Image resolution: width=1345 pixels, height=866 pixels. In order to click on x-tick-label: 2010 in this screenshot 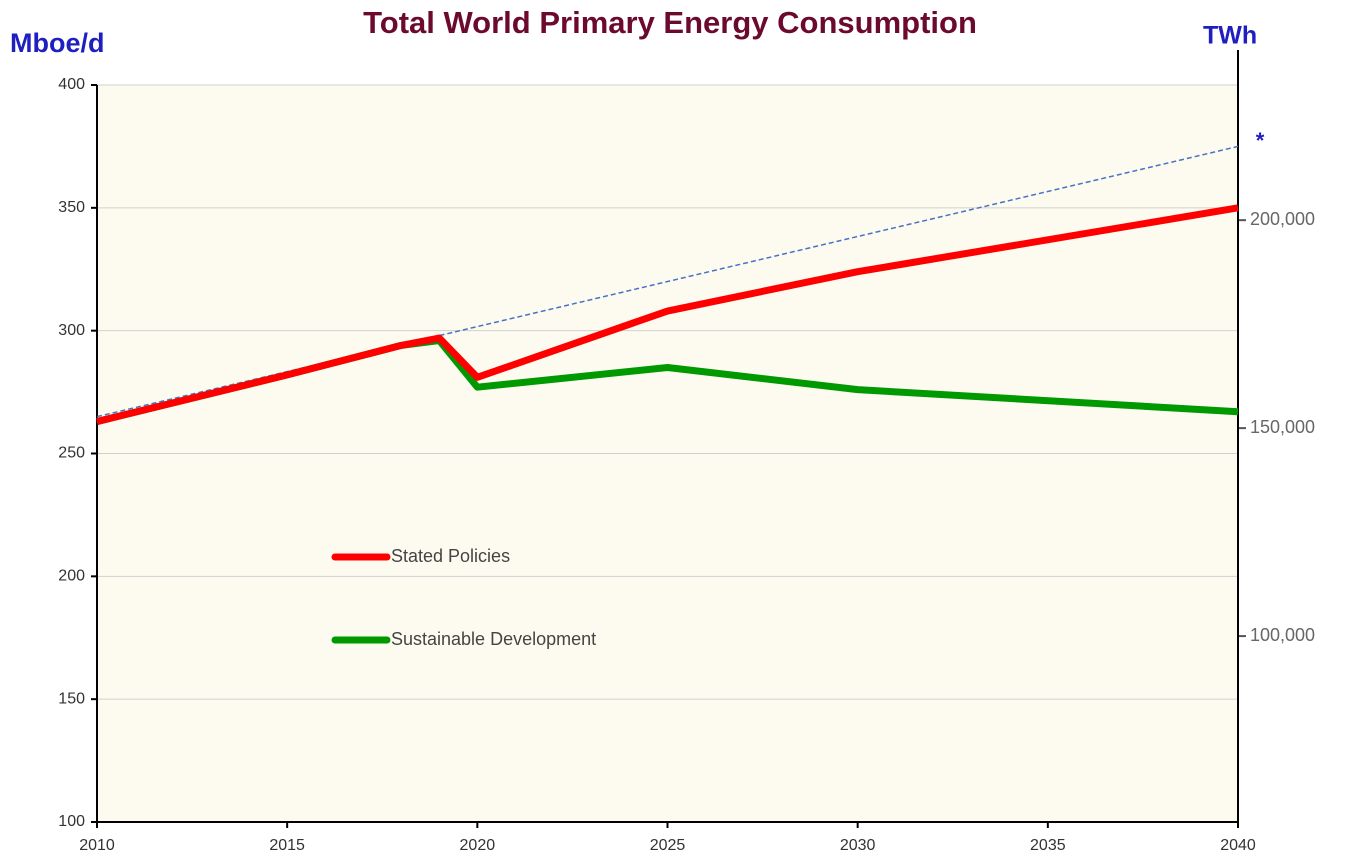, I will do `click(97, 845)`.